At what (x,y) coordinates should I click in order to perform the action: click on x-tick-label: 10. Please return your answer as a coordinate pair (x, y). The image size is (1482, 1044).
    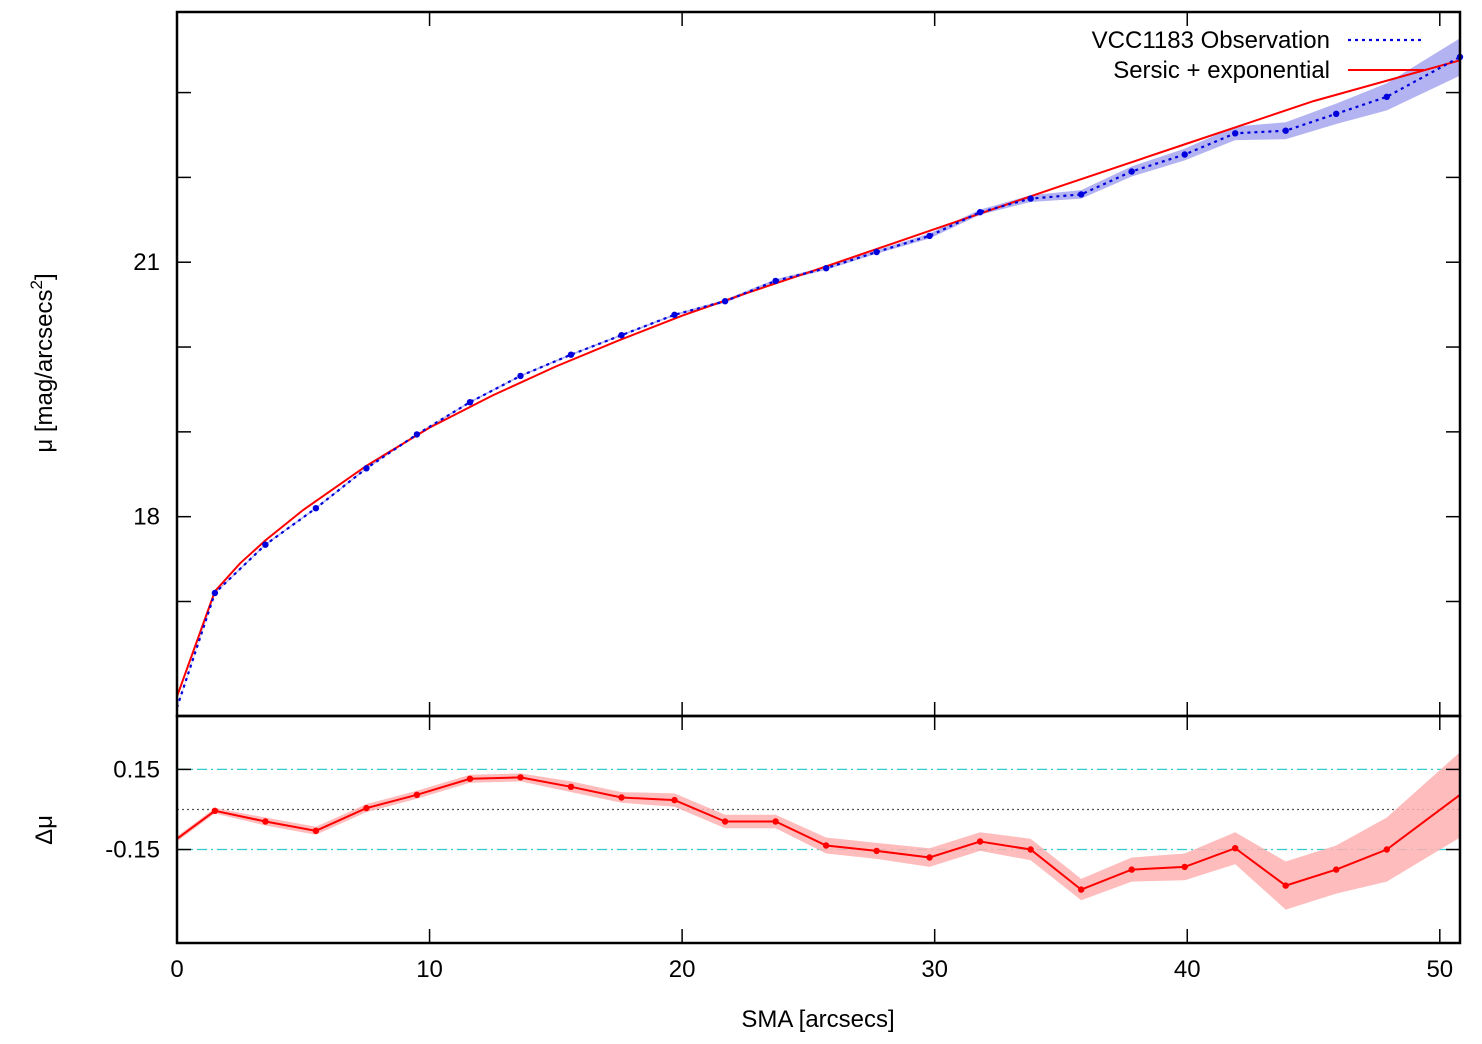
    Looking at the image, I should click on (429, 969).